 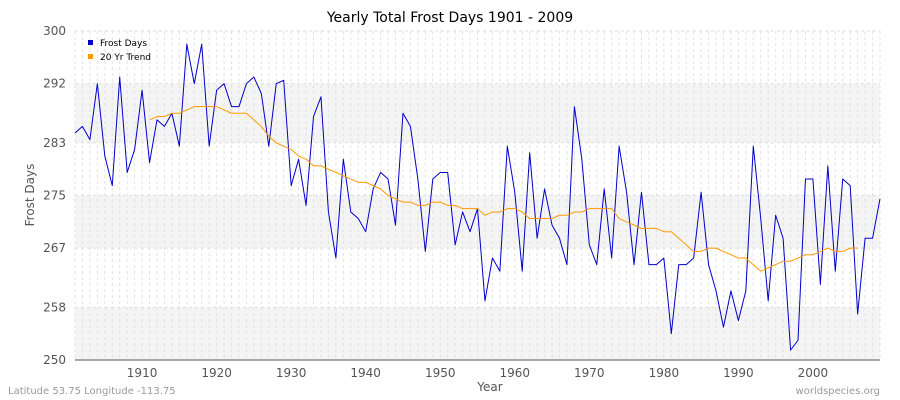 I want to click on legend-label-frost-days: Frost Days, so click(x=123, y=44).